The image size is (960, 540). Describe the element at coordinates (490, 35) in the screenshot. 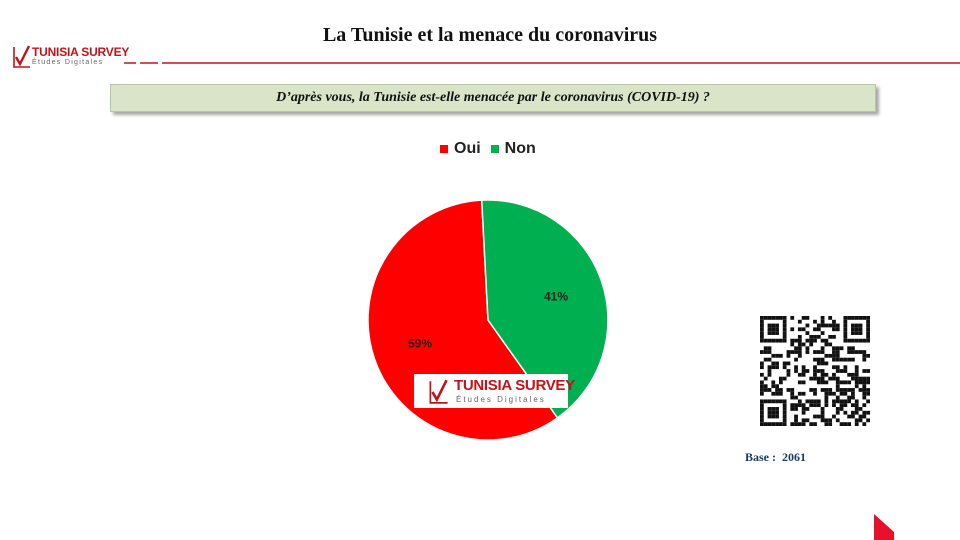

I see `slide-title: La Tunisie et la menace du coronavirus` at that location.